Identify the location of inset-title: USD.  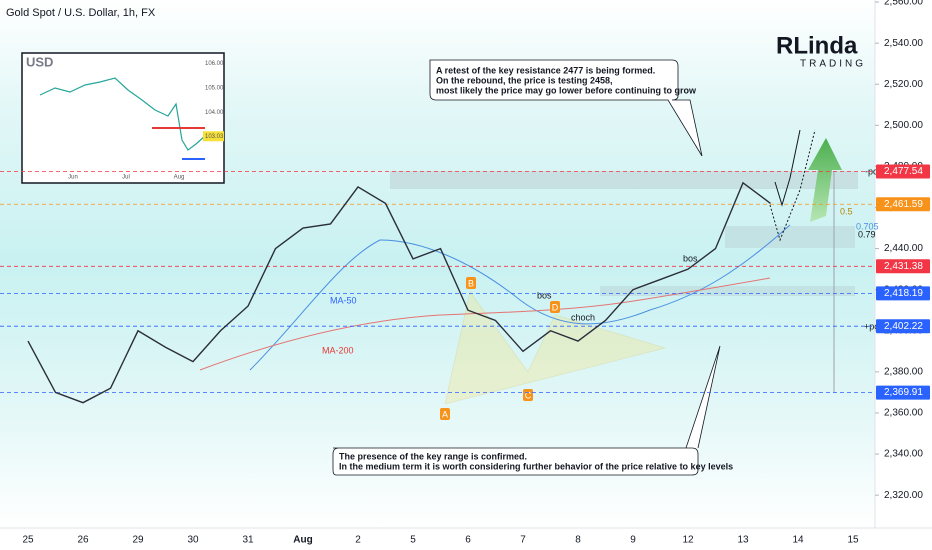
(39, 61).